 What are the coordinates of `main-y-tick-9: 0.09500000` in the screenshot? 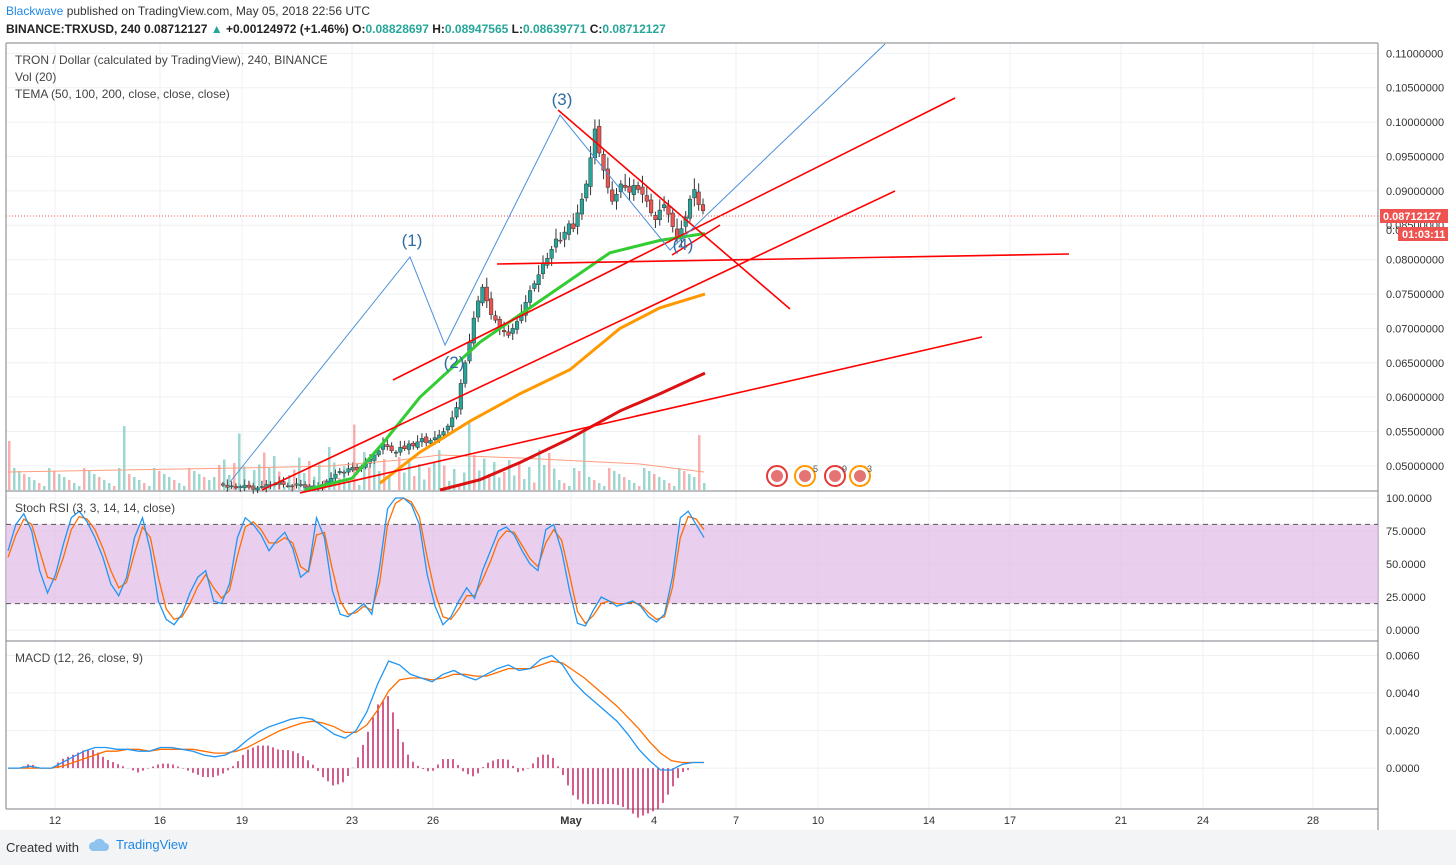 It's located at (1415, 157).